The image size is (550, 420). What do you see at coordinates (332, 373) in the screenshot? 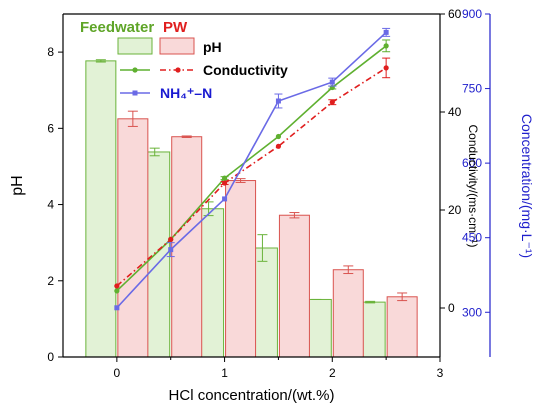
I see `x-tick-label: 2` at bounding box center [332, 373].